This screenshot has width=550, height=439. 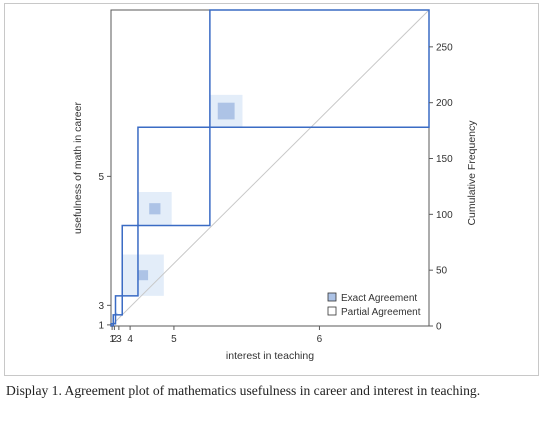 What do you see at coordinates (101, 177) in the screenshot?
I see `y-tick-label: 5` at bounding box center [101, 177].